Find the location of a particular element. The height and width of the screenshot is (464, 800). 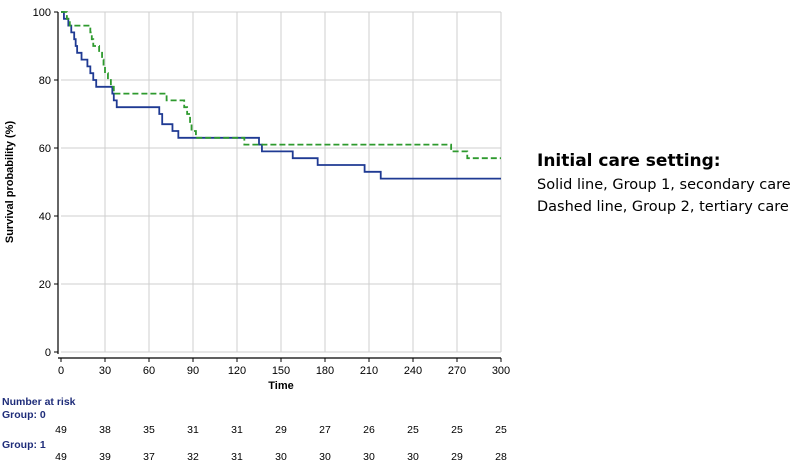

risk-count: 38 is located at coordinates (105, 430).